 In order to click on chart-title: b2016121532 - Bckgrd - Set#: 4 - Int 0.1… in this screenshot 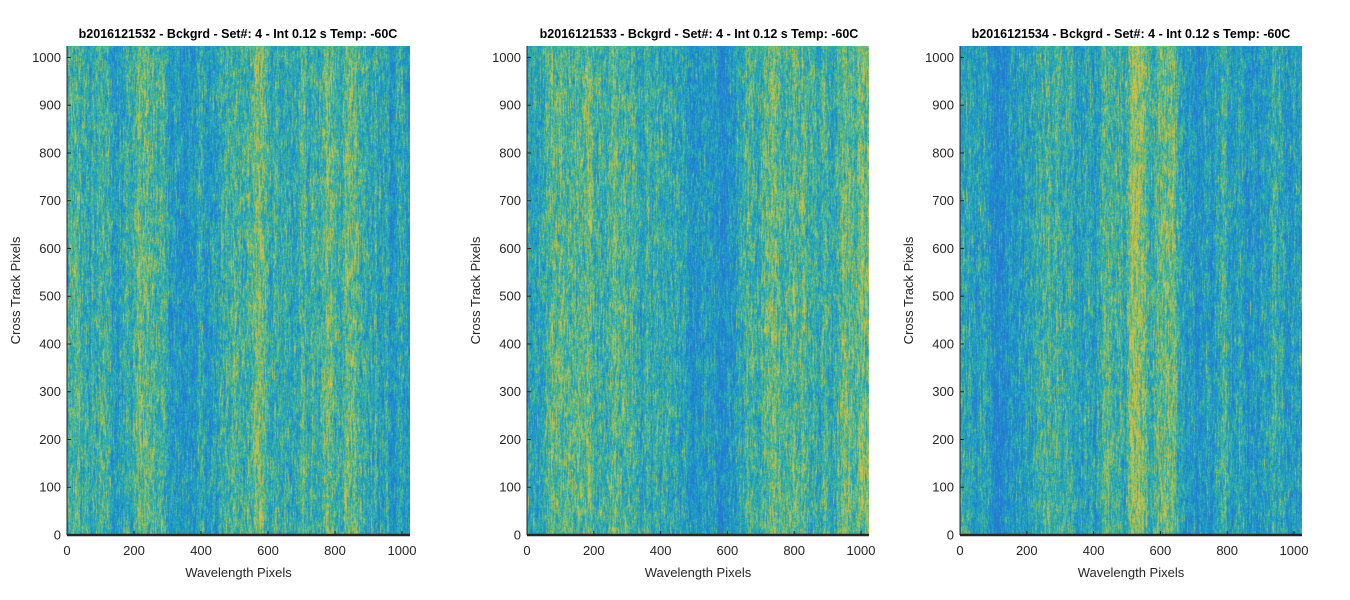, I will do `click(238, 34)`.